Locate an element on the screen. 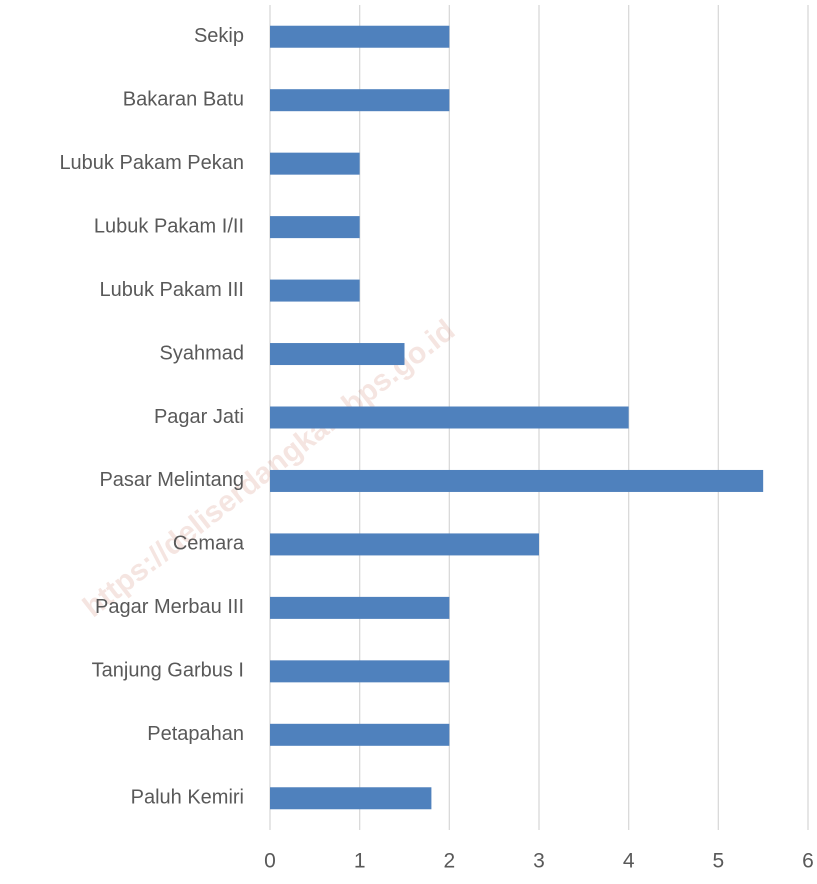 This screenshot has height=884, width=817. y-tick-label: Pasar Melintang is located at coordinates (171, 480).